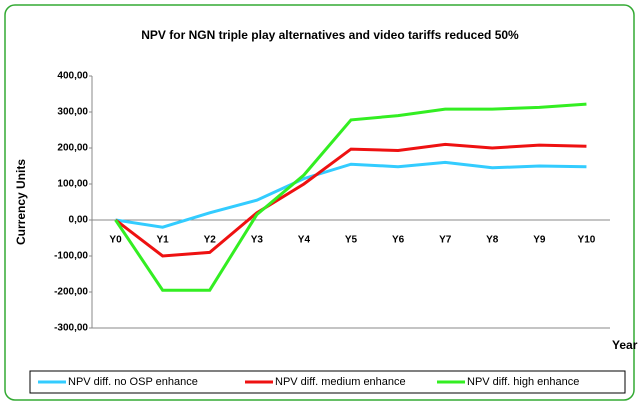  I want to click on y-tick-label: 100,00, so click(72, 184).